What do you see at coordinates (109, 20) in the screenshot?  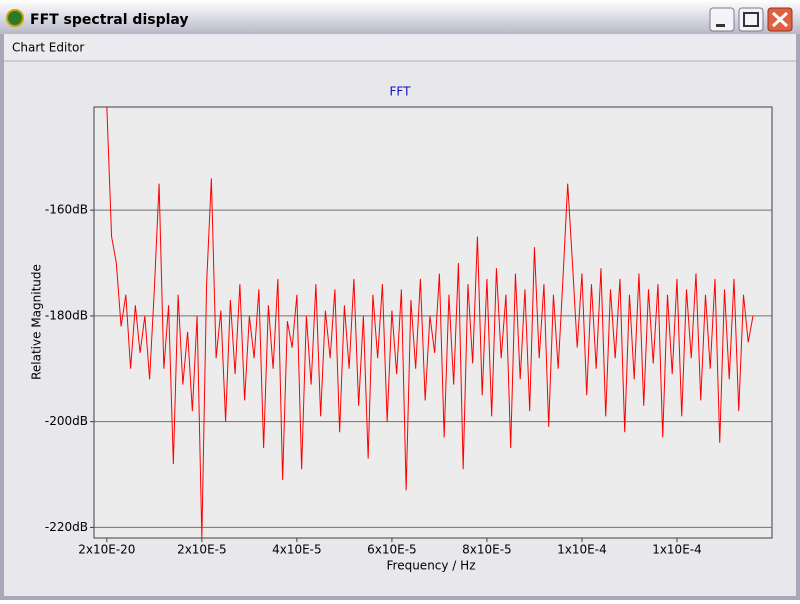 I see `window-title: FFT spectral display` at bounding box center [109, 20].